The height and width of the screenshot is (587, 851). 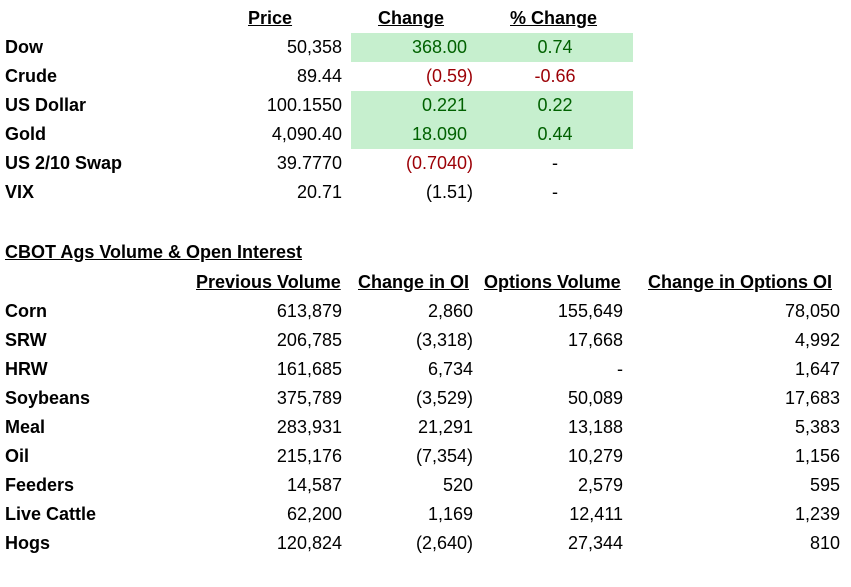 I want to click on cbot-change-in-oi: (2,640), so click(x=444, y=543).